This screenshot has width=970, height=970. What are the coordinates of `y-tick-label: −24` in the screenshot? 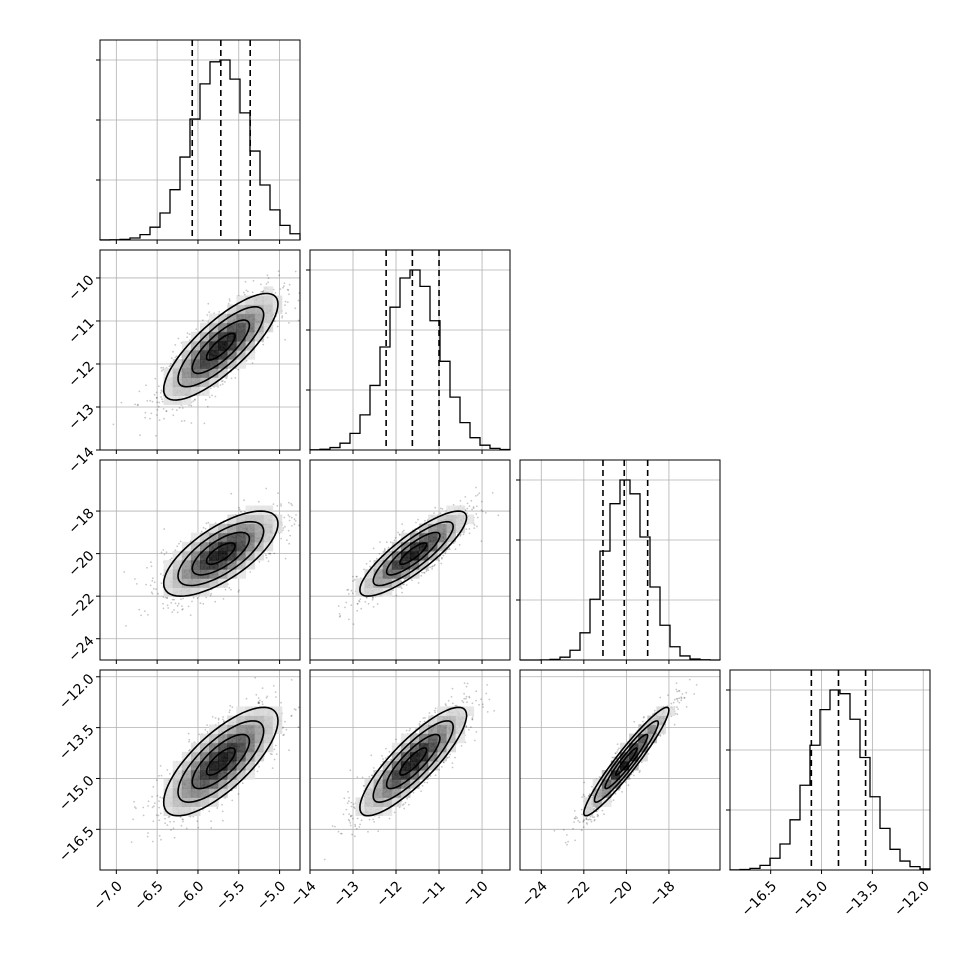 It's located at (81, 649).